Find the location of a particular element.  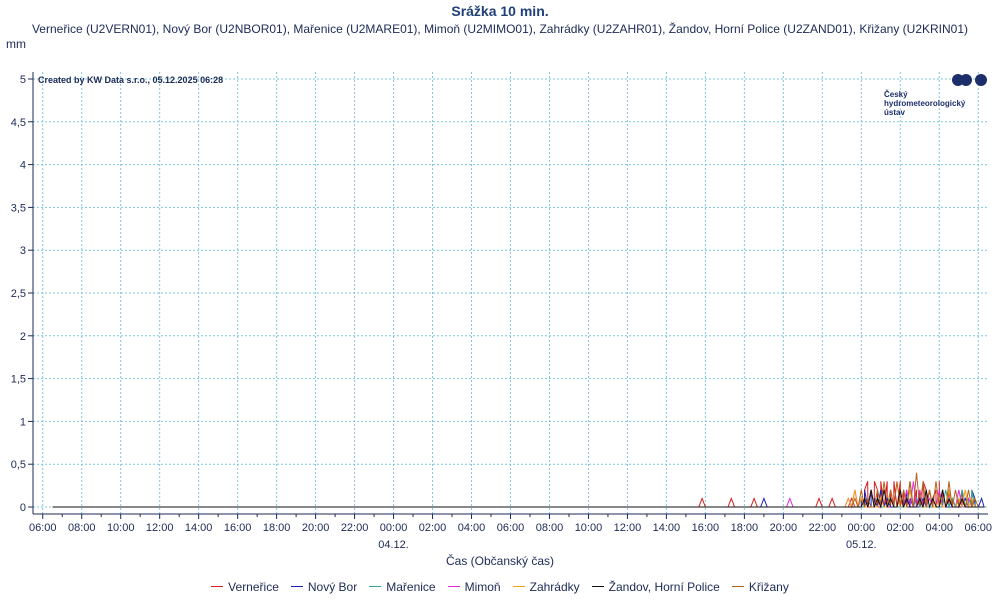

logo-text-line-3: ústav is located at coordinates (894, 112).